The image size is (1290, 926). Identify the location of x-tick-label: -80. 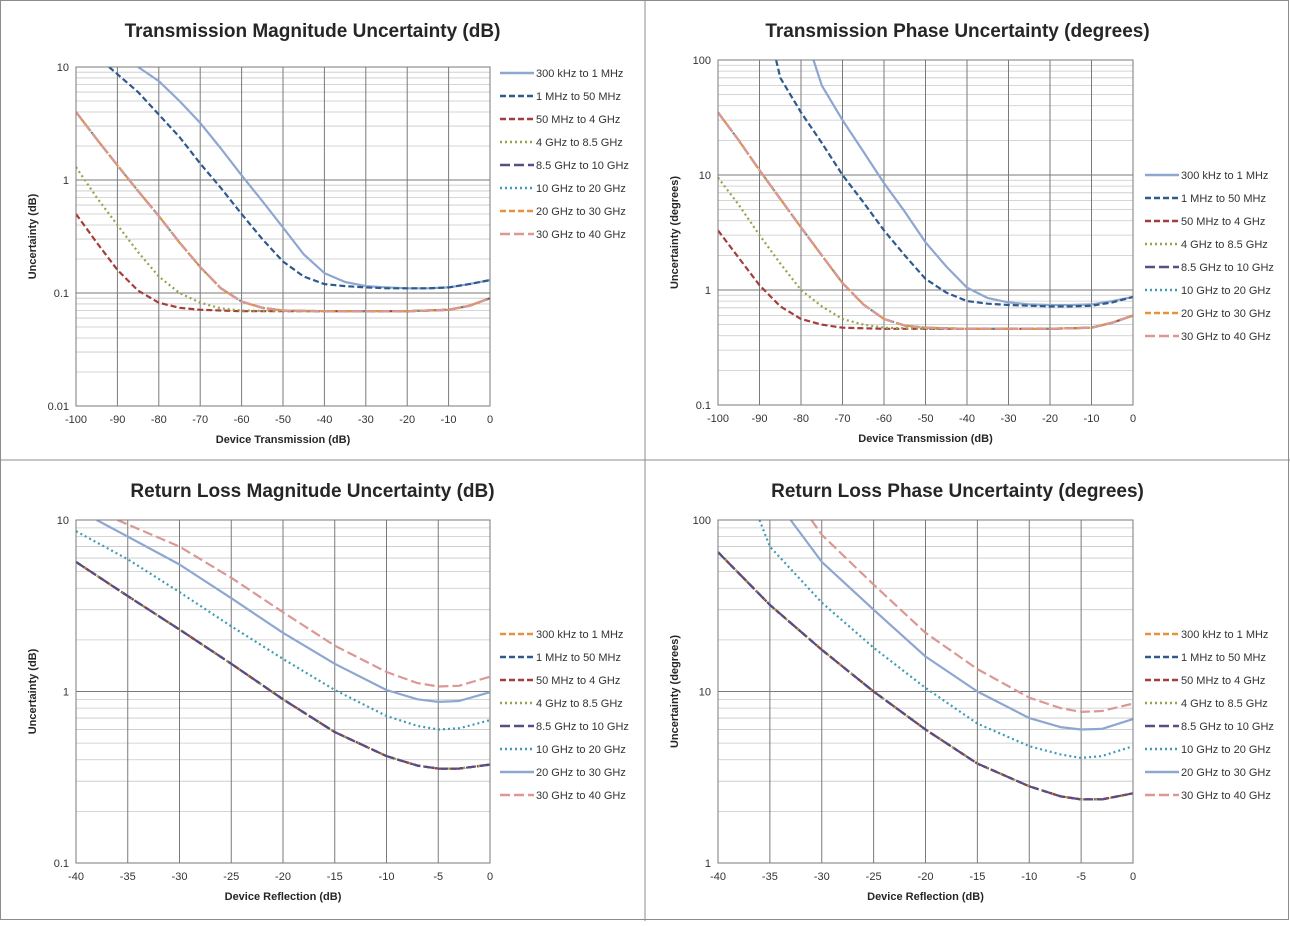
(159, 420).